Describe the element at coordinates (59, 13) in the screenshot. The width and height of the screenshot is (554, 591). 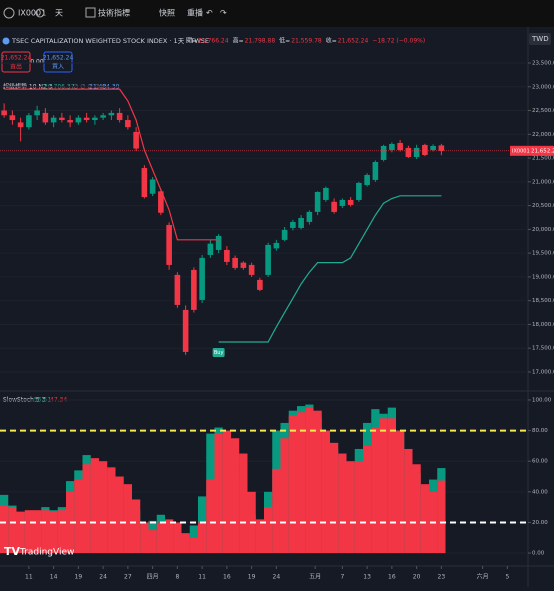
I see `interval: 天` at that location.